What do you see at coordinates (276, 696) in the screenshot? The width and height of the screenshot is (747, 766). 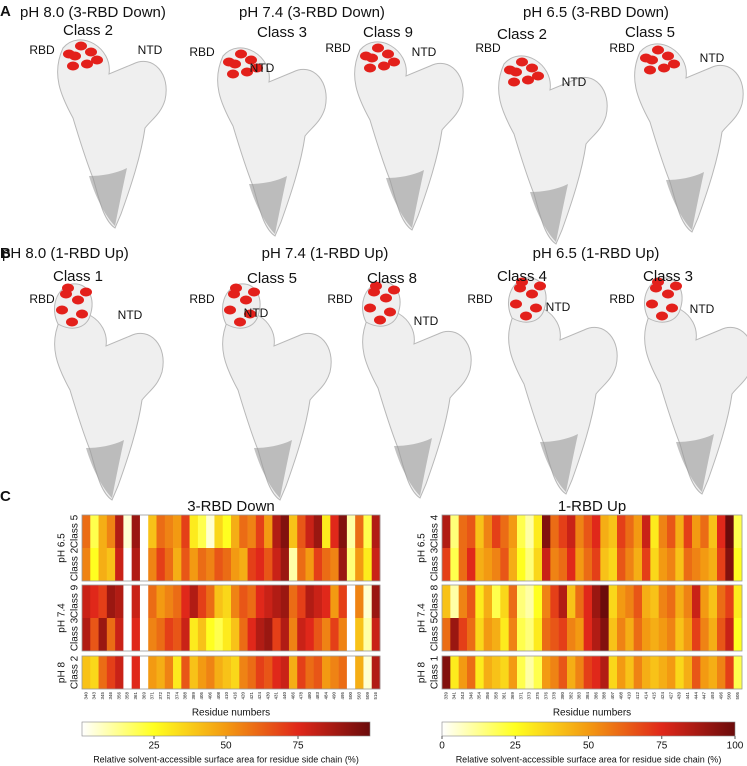 I see `residue-label: 431` at bounding box center [276, 696].